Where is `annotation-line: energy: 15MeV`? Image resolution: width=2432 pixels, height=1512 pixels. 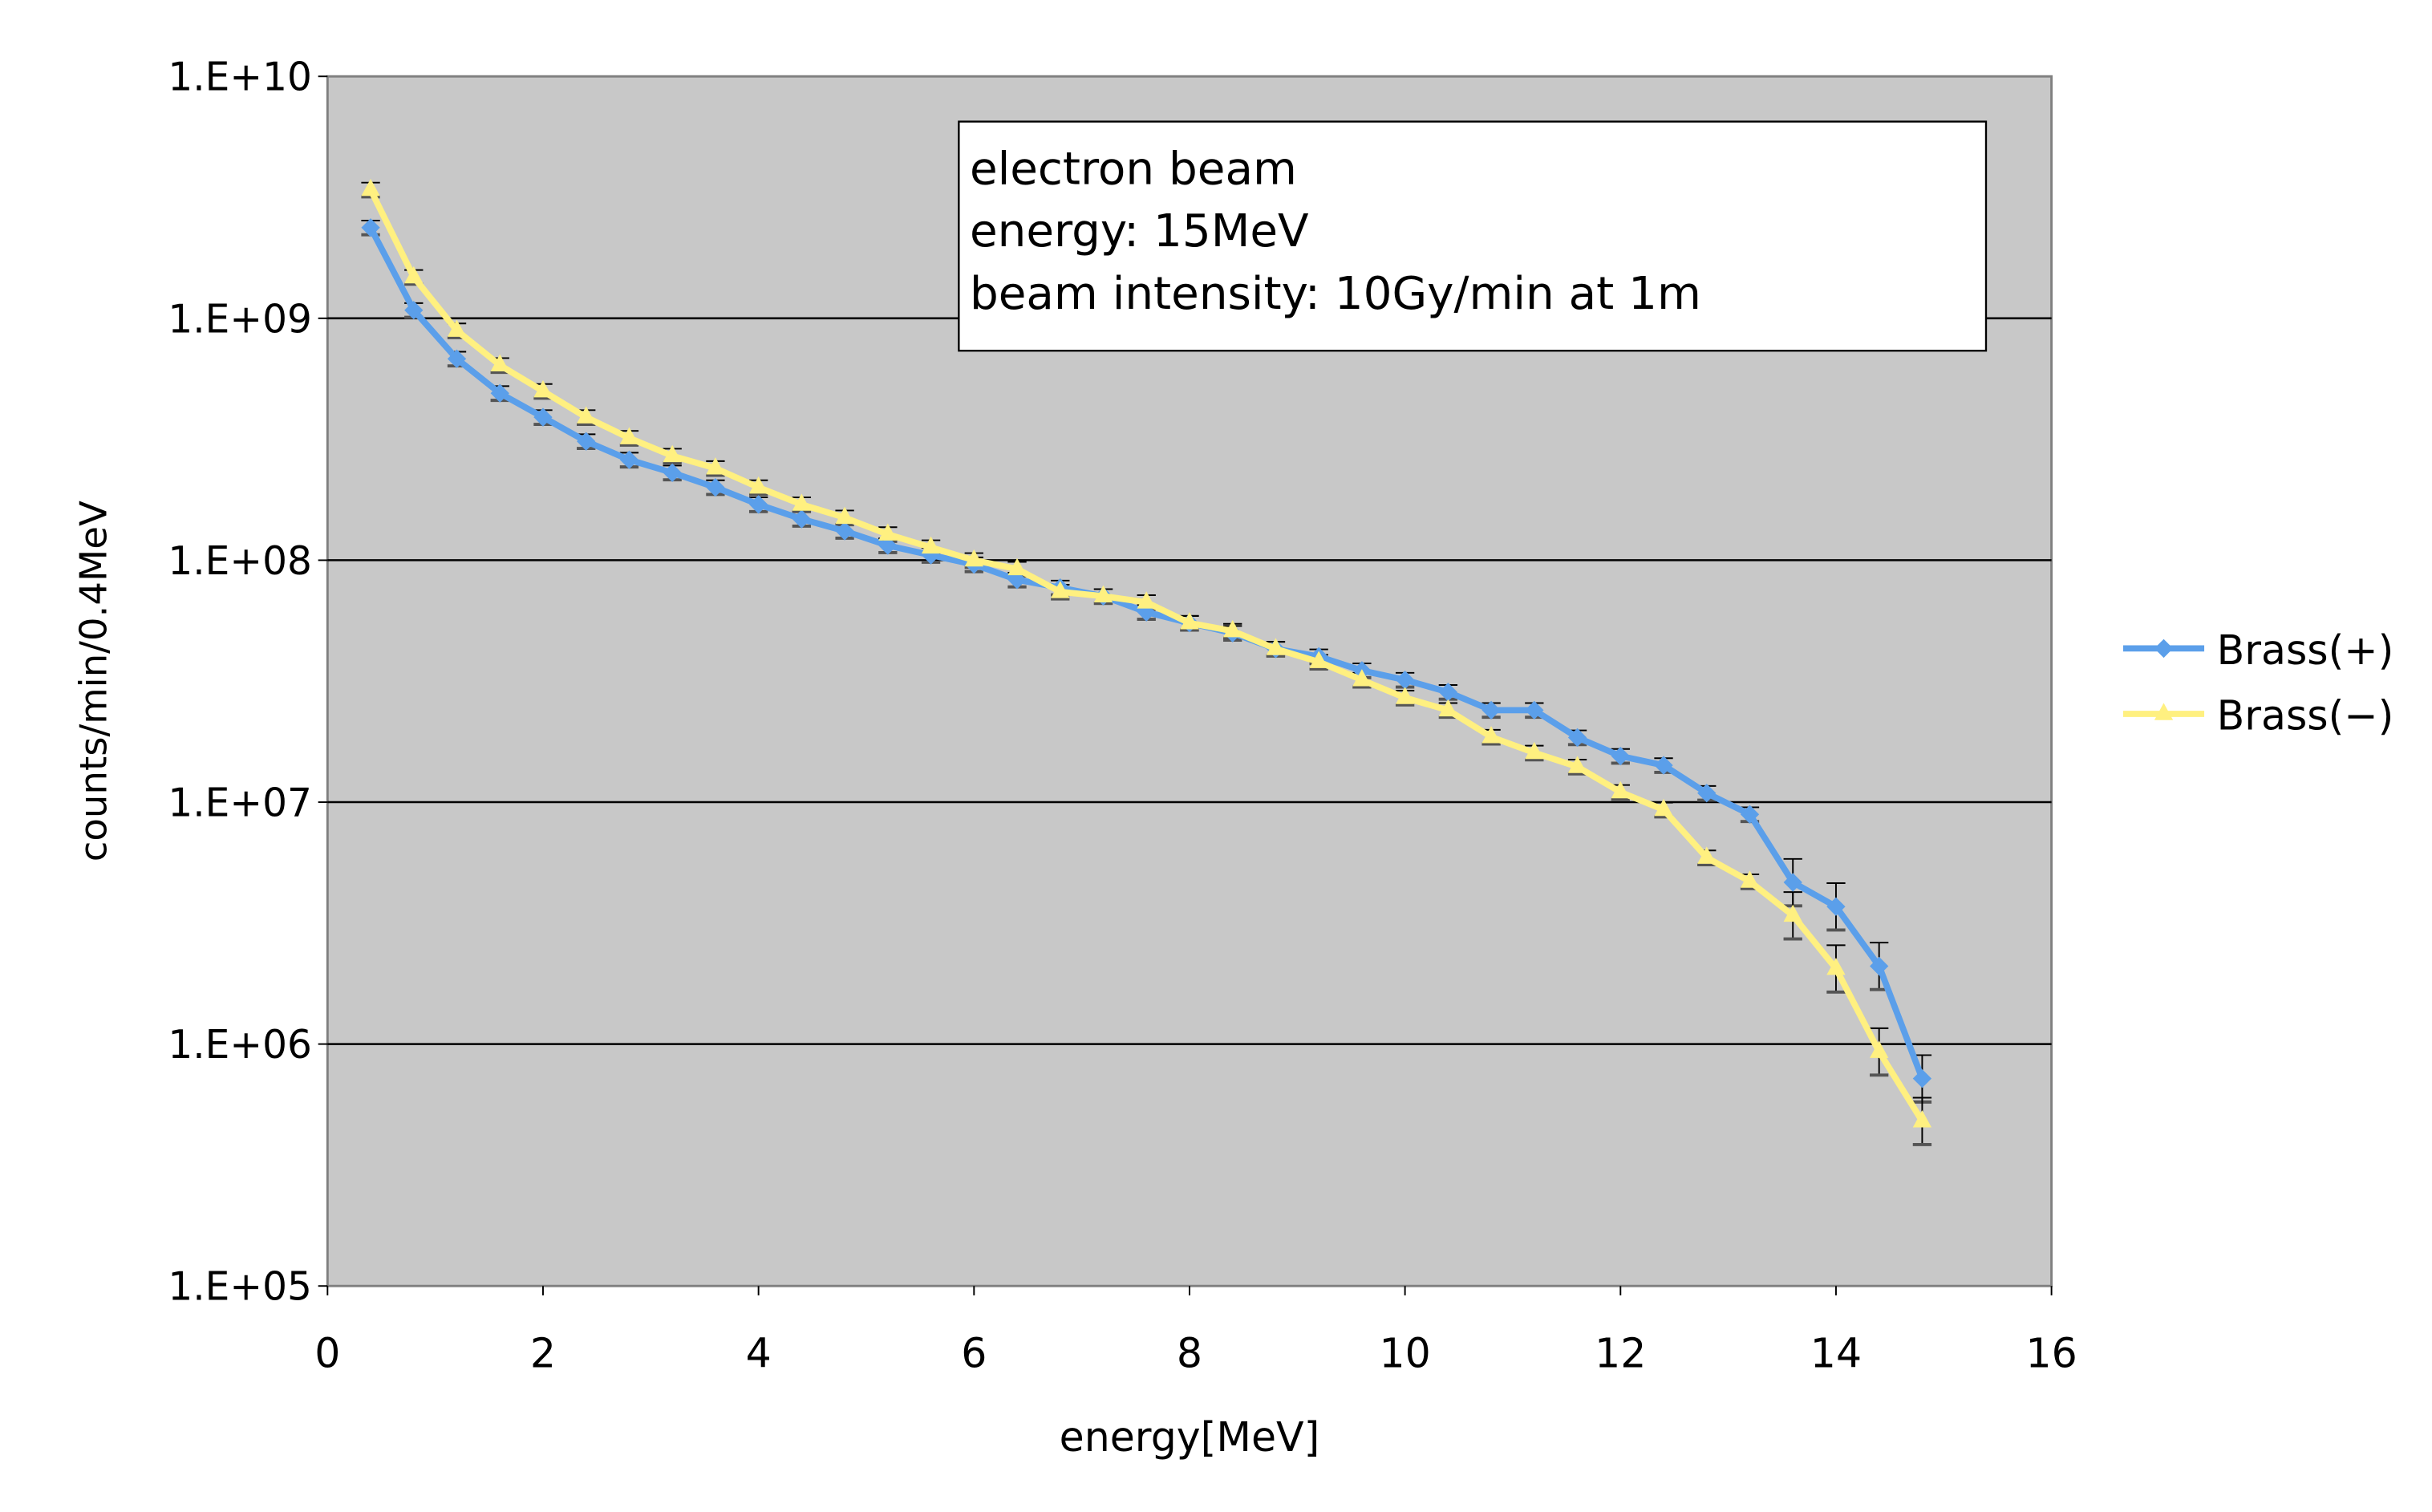
annotation-line: energy: 15MeV is located at coordinates (1139, 231).